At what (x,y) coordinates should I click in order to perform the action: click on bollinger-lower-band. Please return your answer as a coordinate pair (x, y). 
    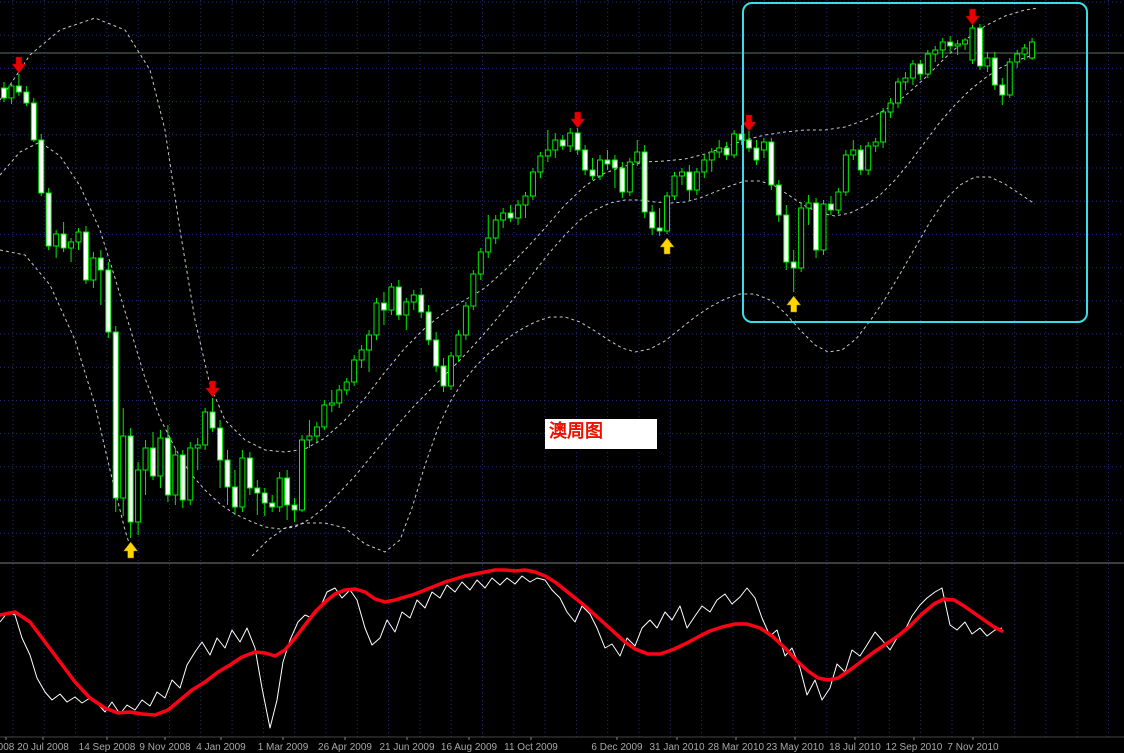
    Looking at the image, I should click on (67, 403).